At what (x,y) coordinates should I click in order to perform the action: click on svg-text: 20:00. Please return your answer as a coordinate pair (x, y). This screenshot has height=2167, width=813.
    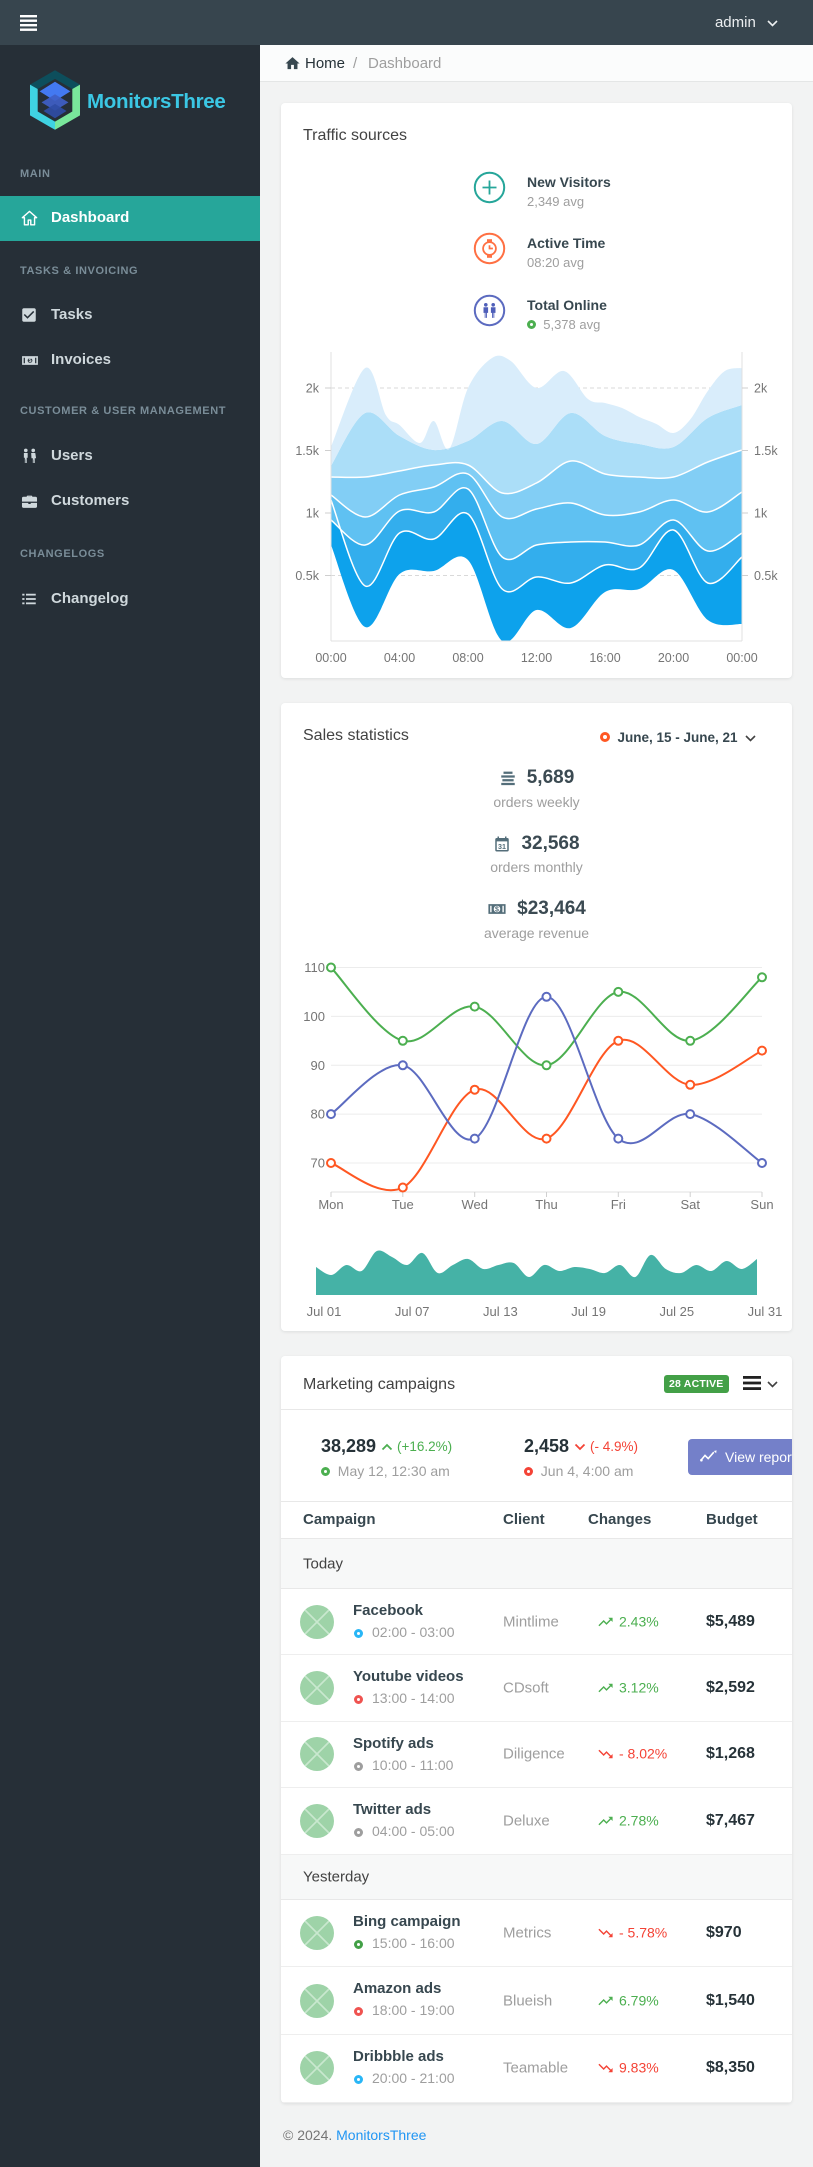
    Looking at the image, I should click on (673, 658).